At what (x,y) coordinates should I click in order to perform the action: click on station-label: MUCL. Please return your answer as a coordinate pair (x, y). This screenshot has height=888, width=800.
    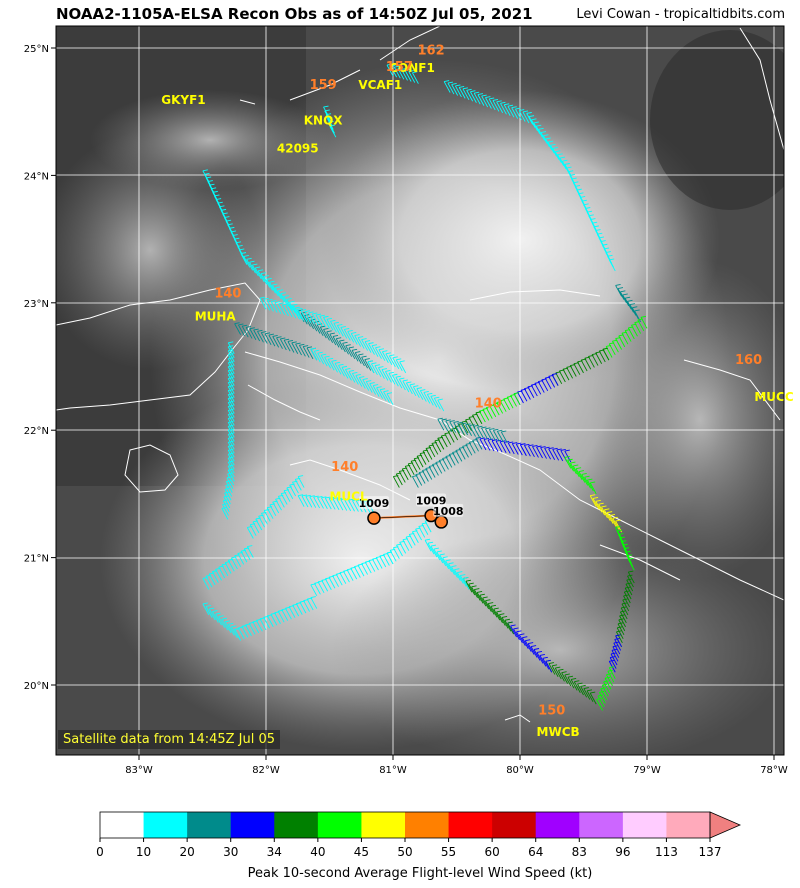
    Looking at the image, I should click on (348, 496).